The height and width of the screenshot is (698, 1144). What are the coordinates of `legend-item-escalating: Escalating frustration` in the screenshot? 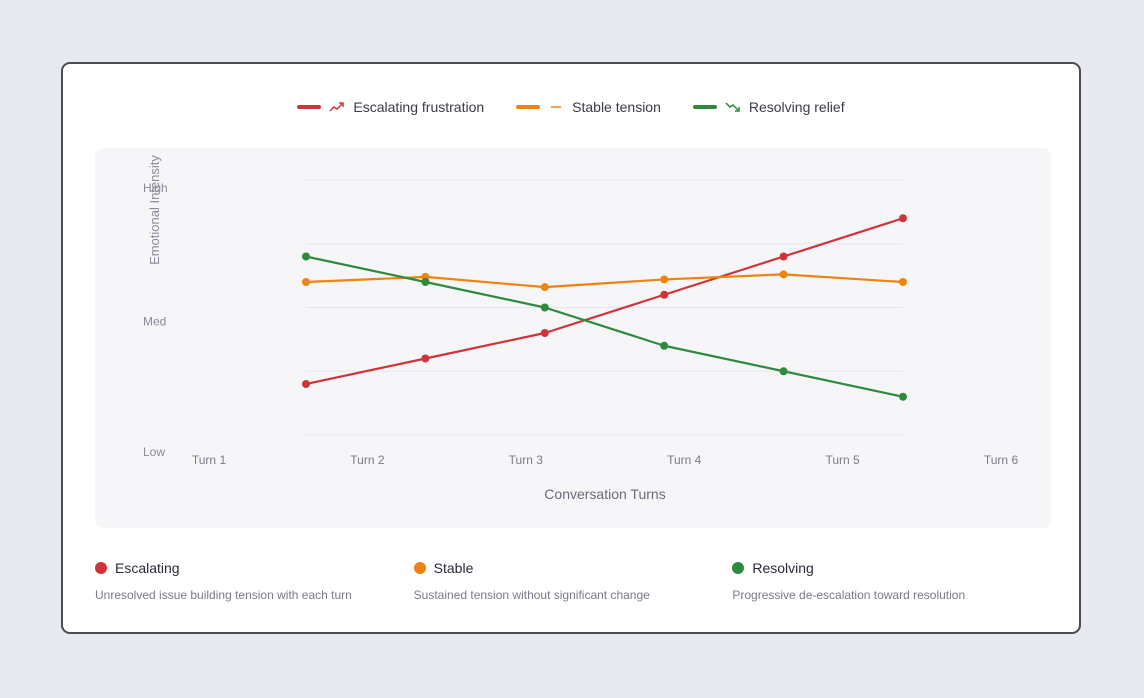 It's located at (390, 107).